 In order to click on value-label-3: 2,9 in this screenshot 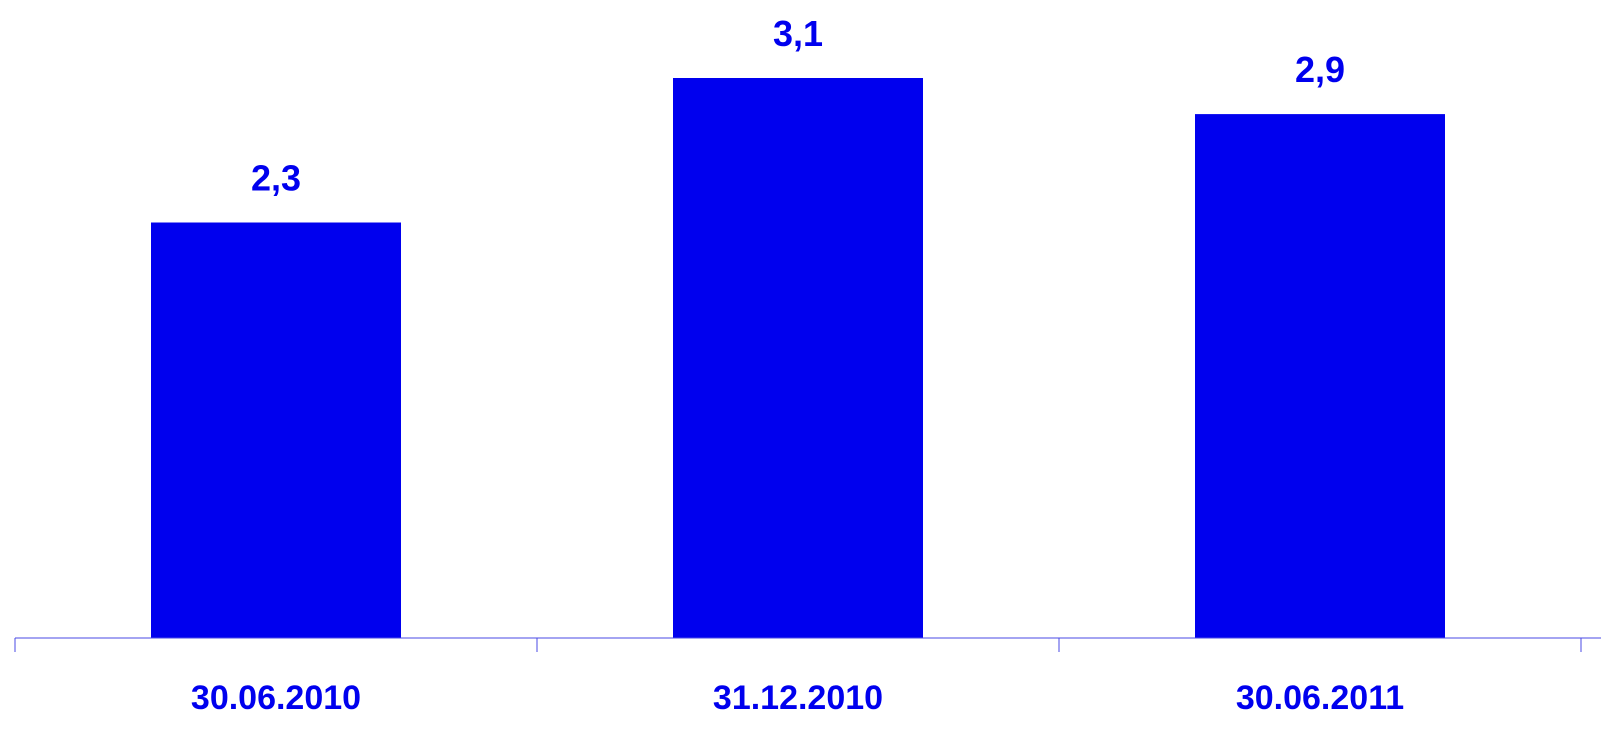, I will do `click(1320, 69)`.